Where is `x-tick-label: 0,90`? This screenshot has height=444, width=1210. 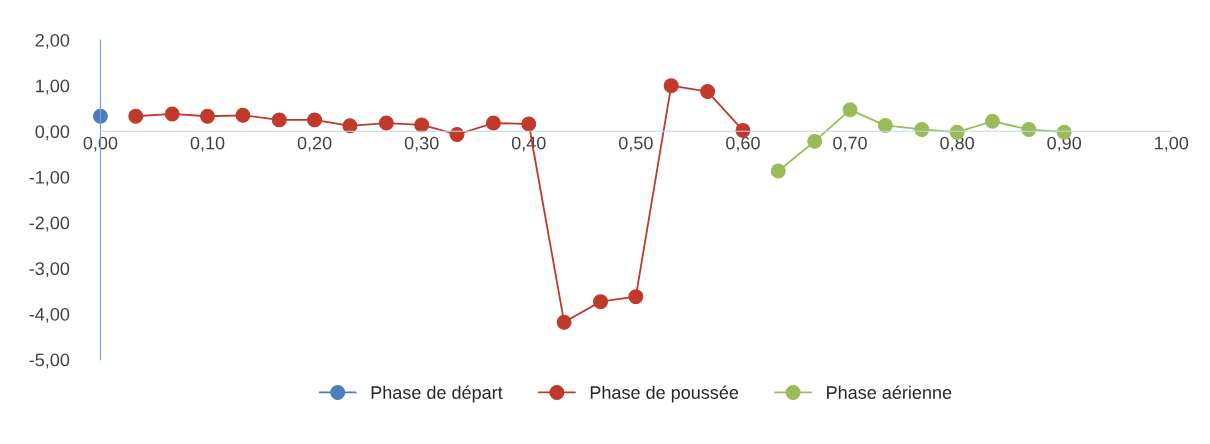 x-tick-label: 0,90 is located at coordinates (1064, 144).